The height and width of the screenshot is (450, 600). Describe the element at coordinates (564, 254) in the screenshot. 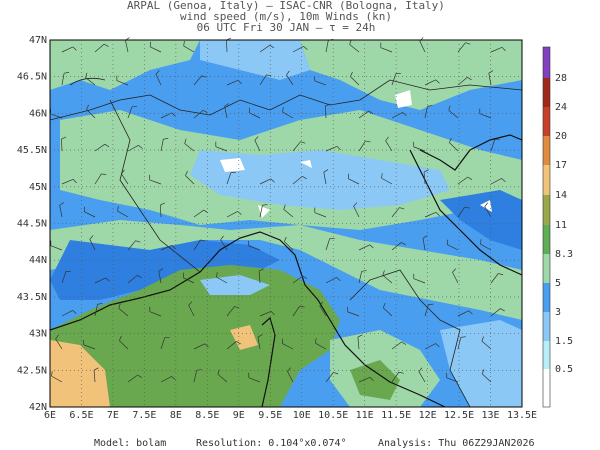

I see `colorbar-label: 8.3` at that location.